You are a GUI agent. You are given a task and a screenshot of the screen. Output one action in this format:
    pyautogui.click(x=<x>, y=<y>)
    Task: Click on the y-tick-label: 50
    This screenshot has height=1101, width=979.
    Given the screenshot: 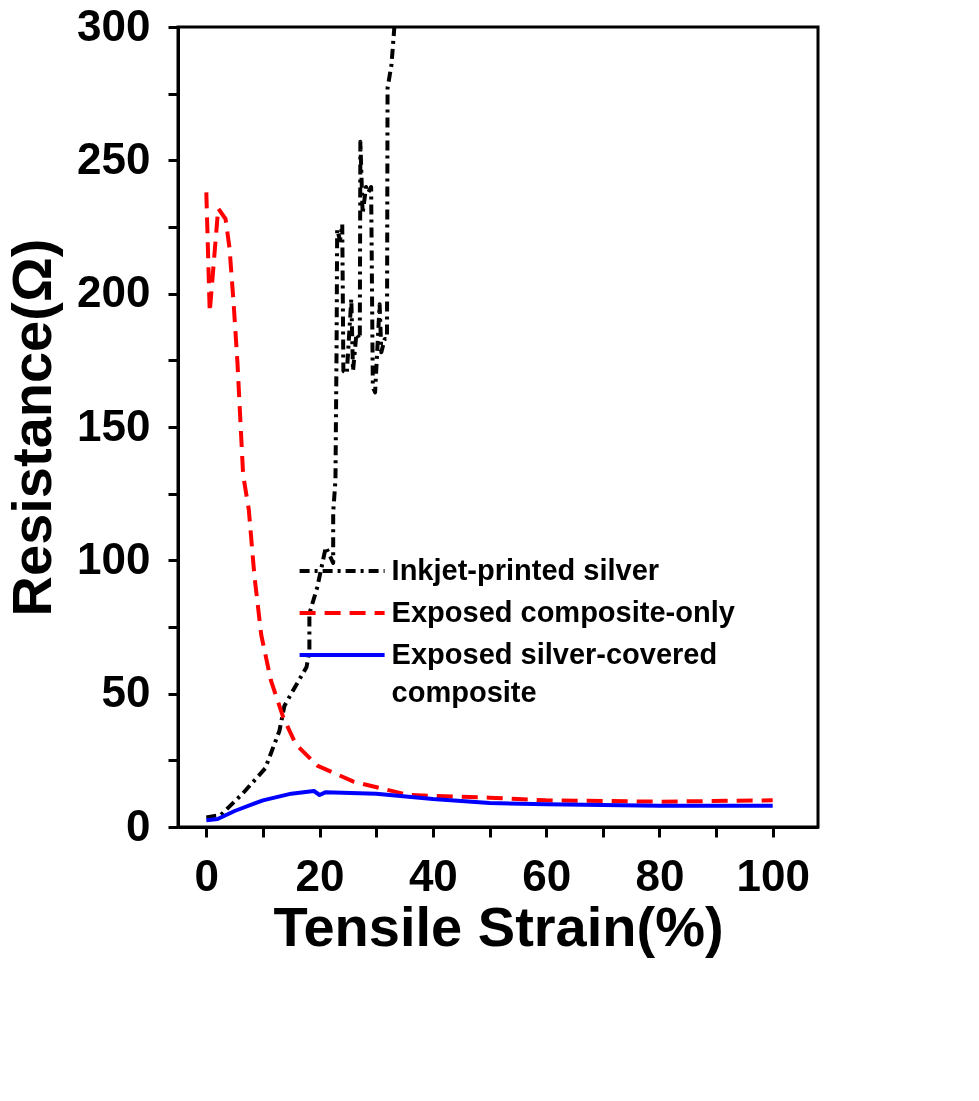 What is the action you would take?
    pyautogui.click(x=126, y=692)
    